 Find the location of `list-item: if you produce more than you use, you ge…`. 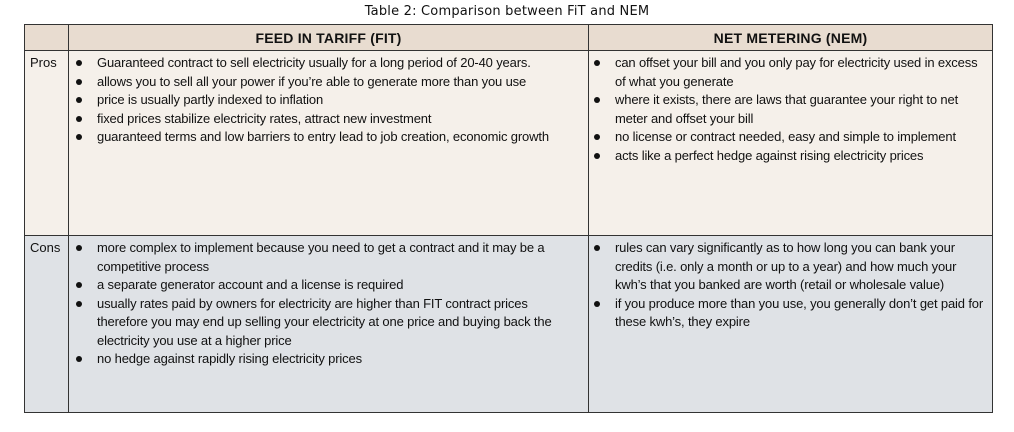

list-item: if you produce more than you use, you ge… is located at coordinates (789, 313).